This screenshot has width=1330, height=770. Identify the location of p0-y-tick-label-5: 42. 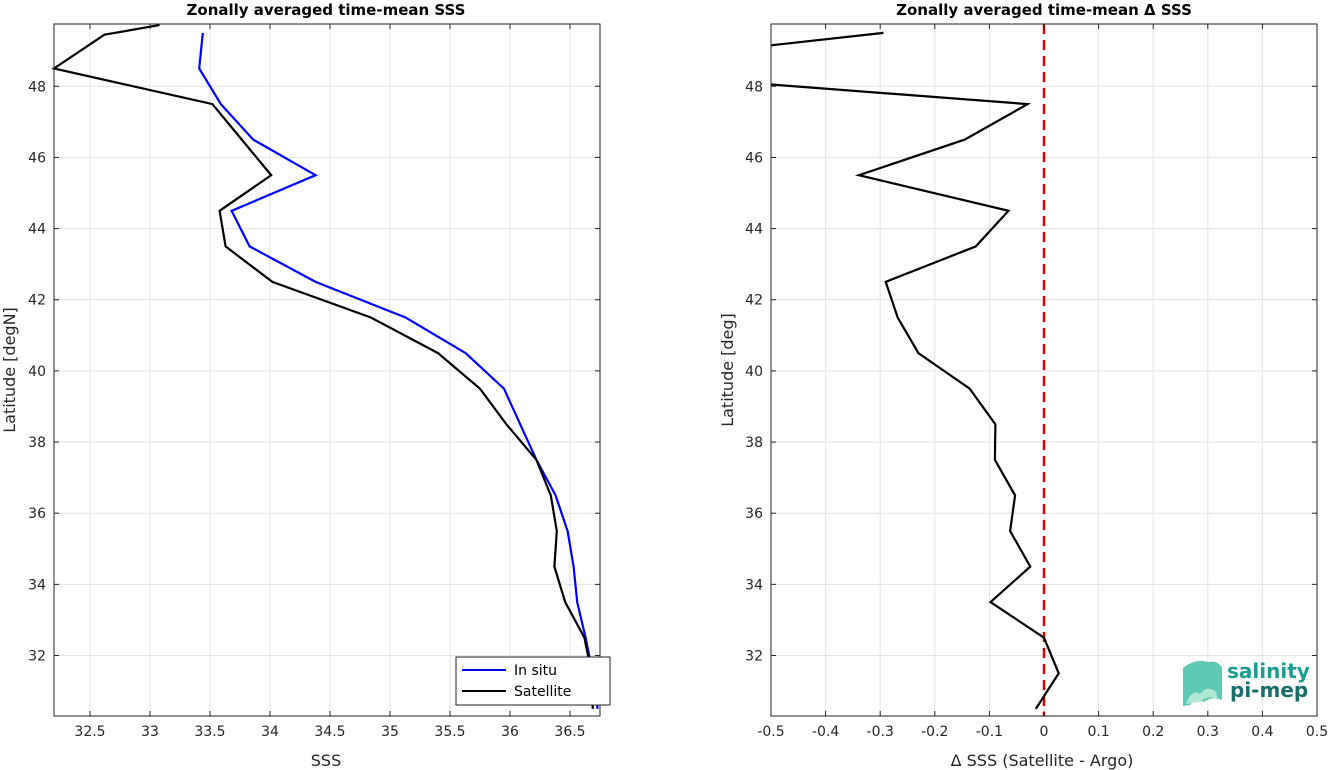
(37, 301).